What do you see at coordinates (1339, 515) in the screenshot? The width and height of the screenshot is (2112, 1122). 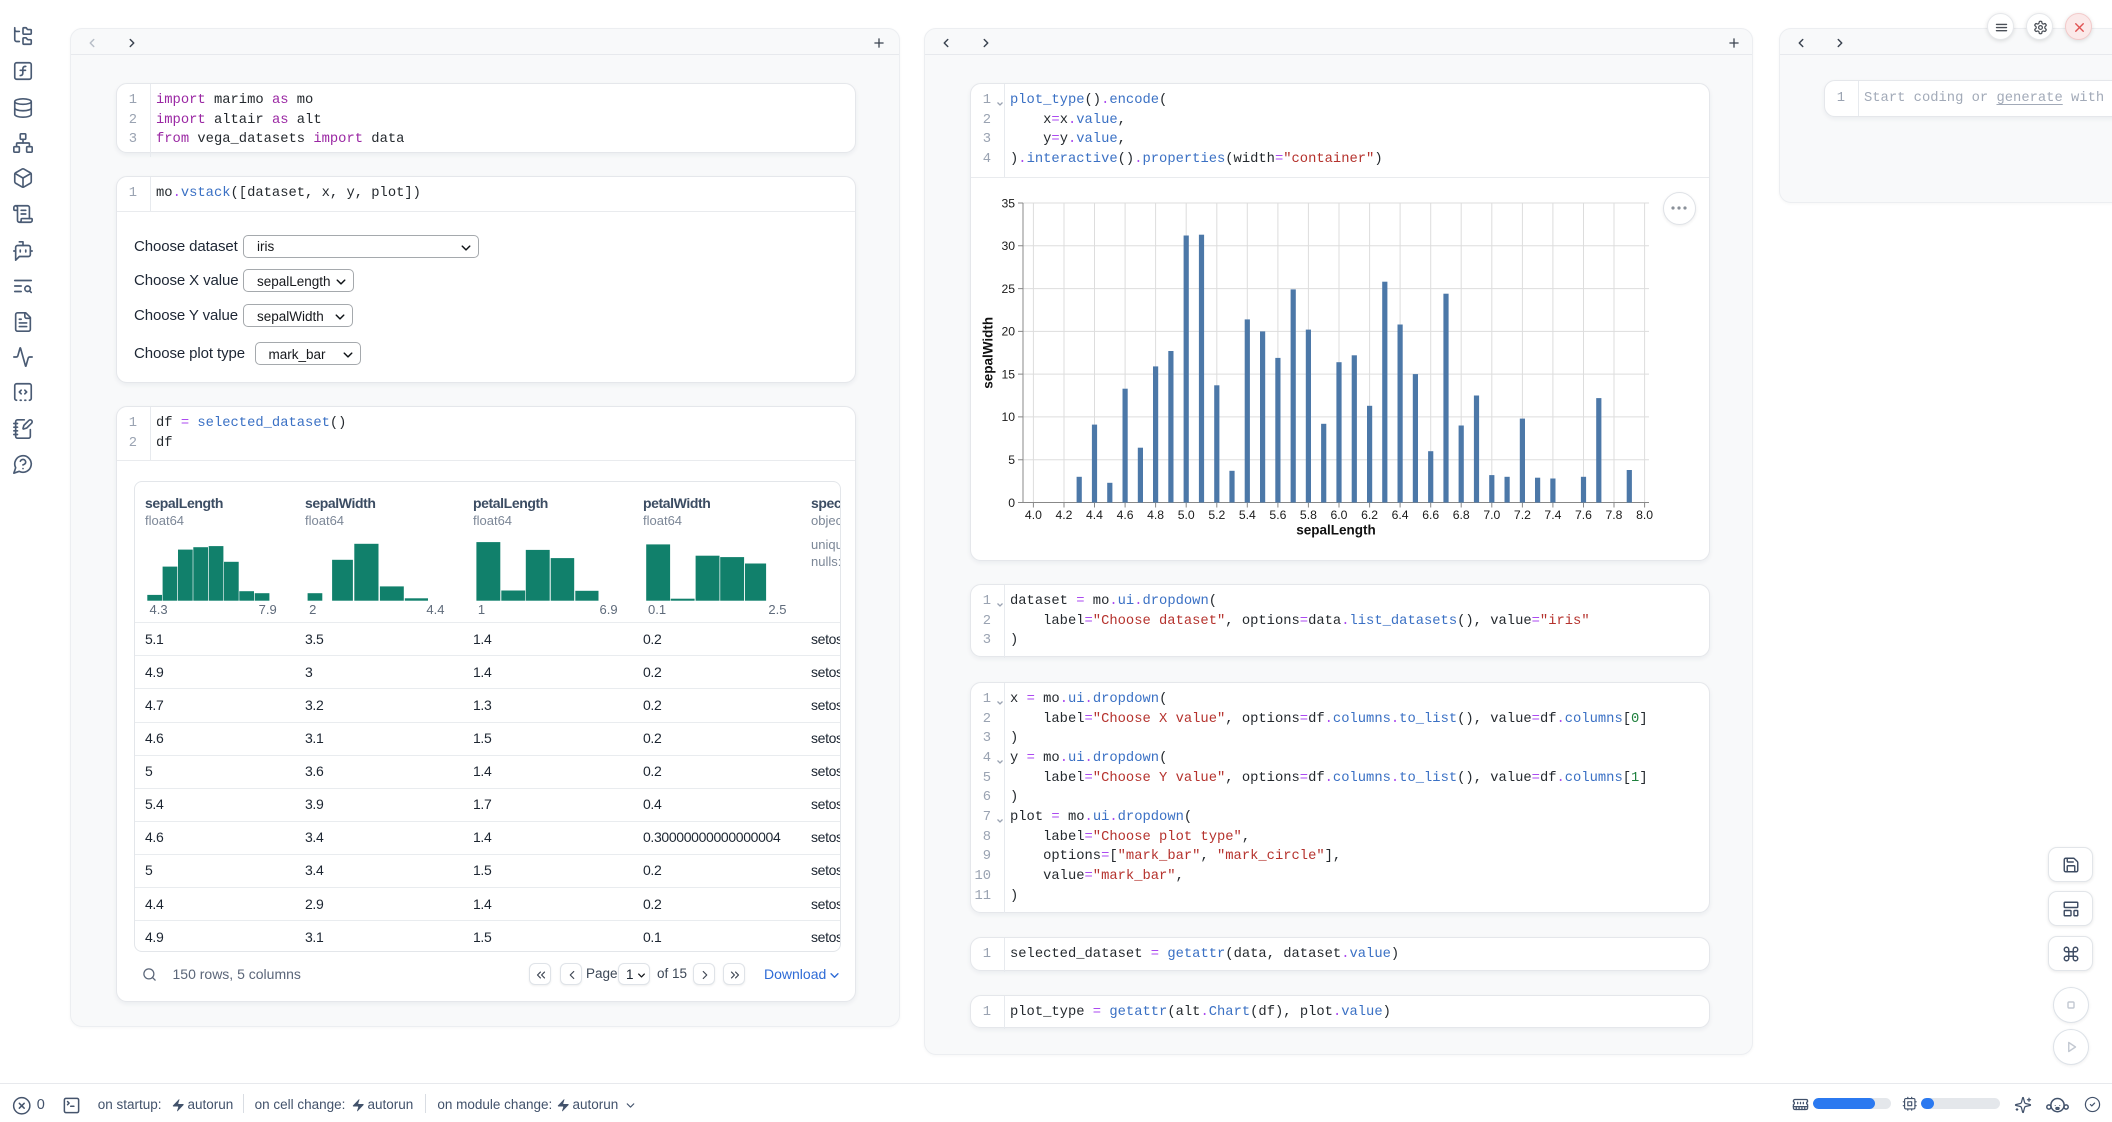 I see `svg-text: 6.0` at bounding box center [1339, 515].